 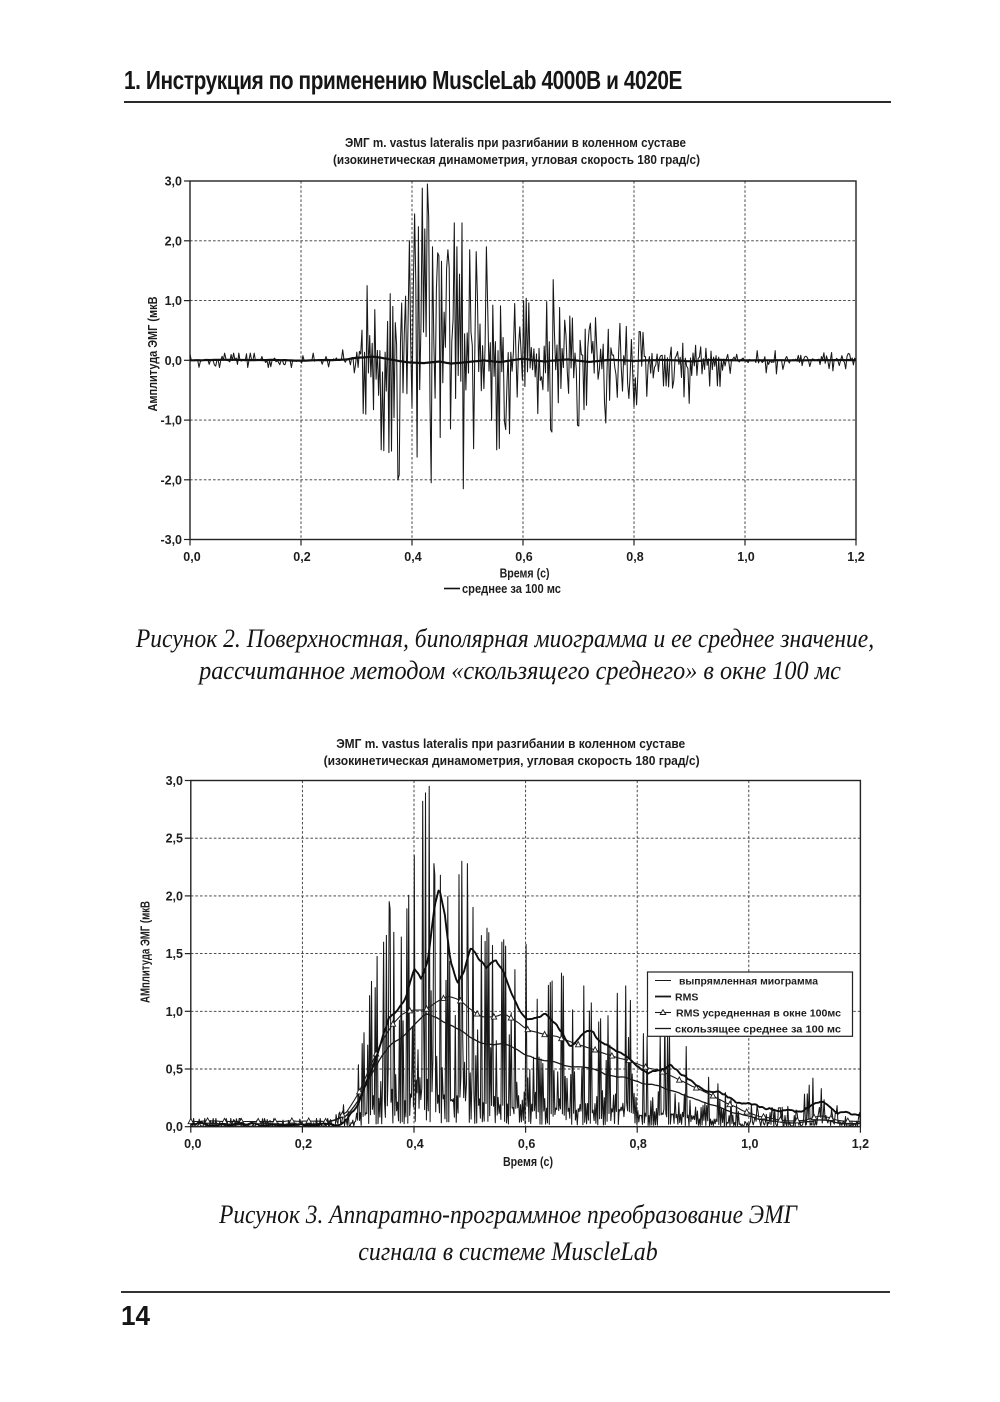 What do you see at coordinates (171, 480) in the screenshot?
I see `svg-text: -2,0` at bounding box center [171, 480].